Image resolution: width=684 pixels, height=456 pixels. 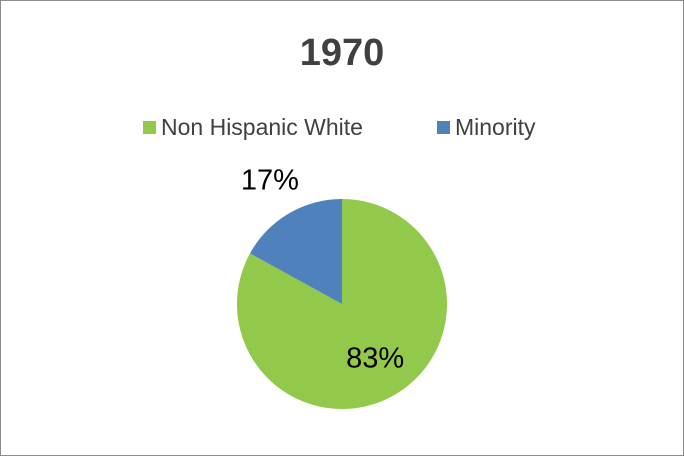 I want to click on data-label: 83%, so click(x=375, y=359).